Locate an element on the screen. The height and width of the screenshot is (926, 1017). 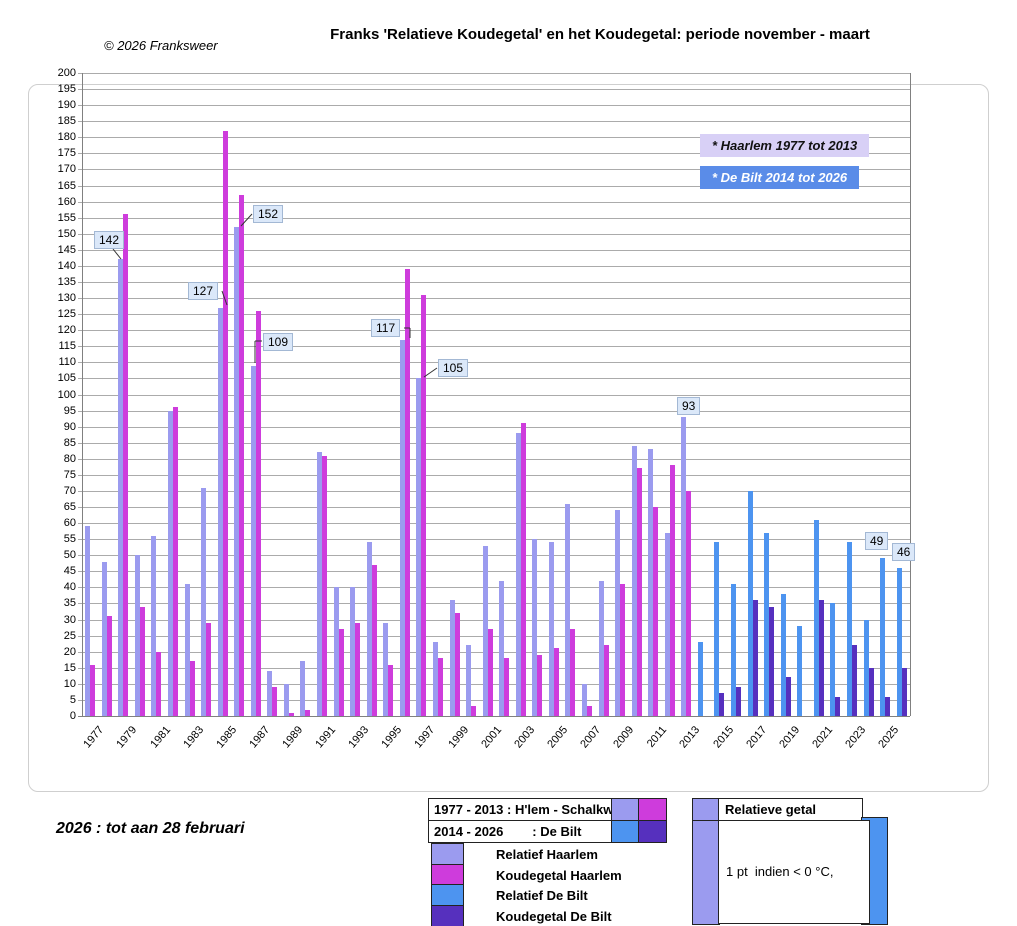
y-axis-label-65: 65 is located at coordinates (69, 507).